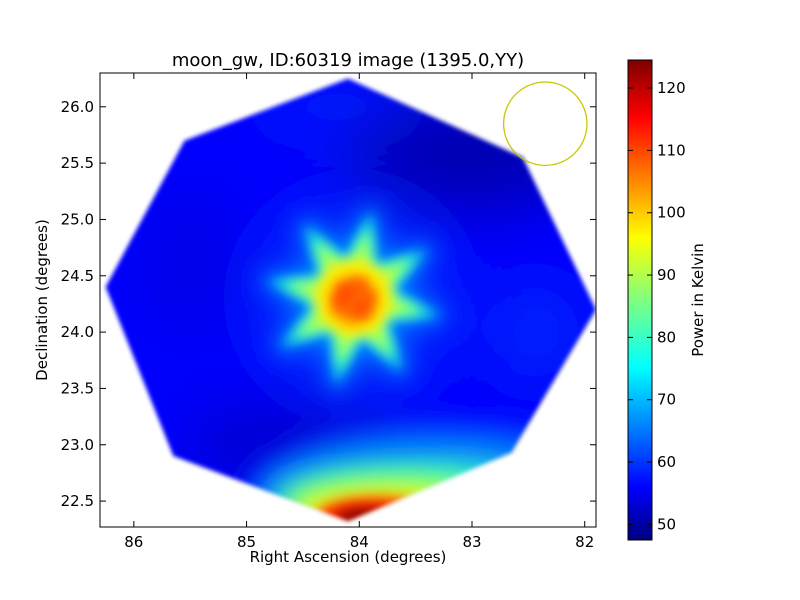  What do you see at coordinates (42, 300) in the screenshot?
I see `y-axis-label: Declination (degrees)` at bounding box center [42, 300].